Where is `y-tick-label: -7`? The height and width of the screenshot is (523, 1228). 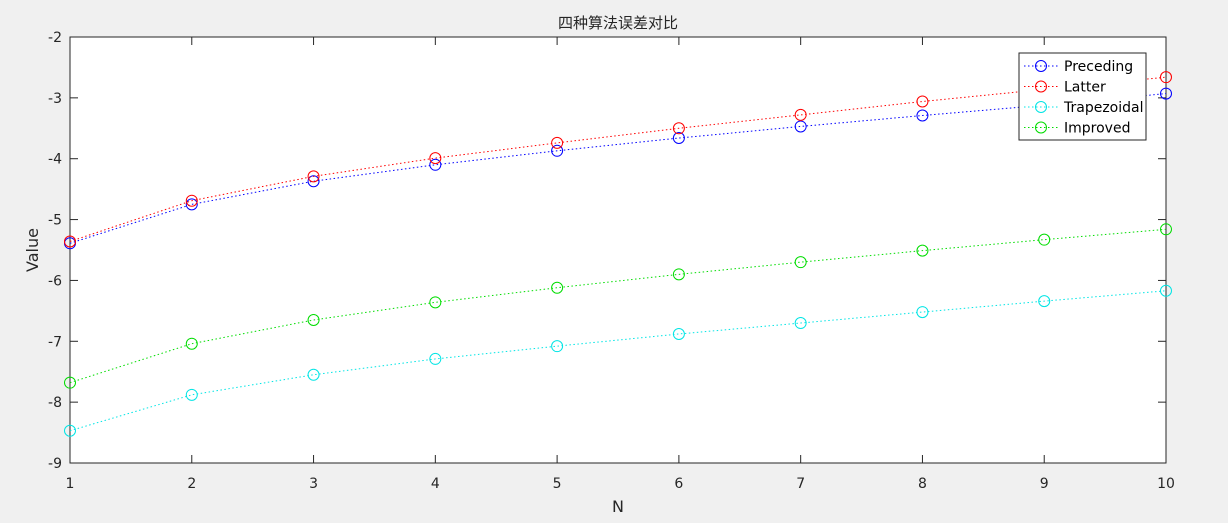 y-tick-label: -7 is located at coordinates (55, 342).